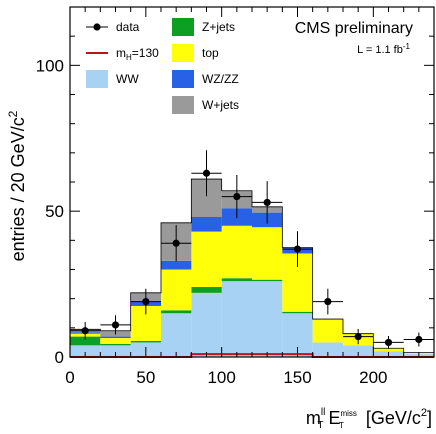  I want to click on y-tick-label-0: 0, so click(59, 357).